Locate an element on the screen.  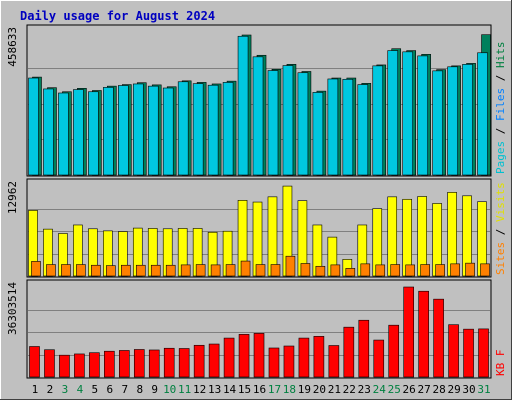
x-tick-label-day-21: 21 is located at coordinates (334, 389).